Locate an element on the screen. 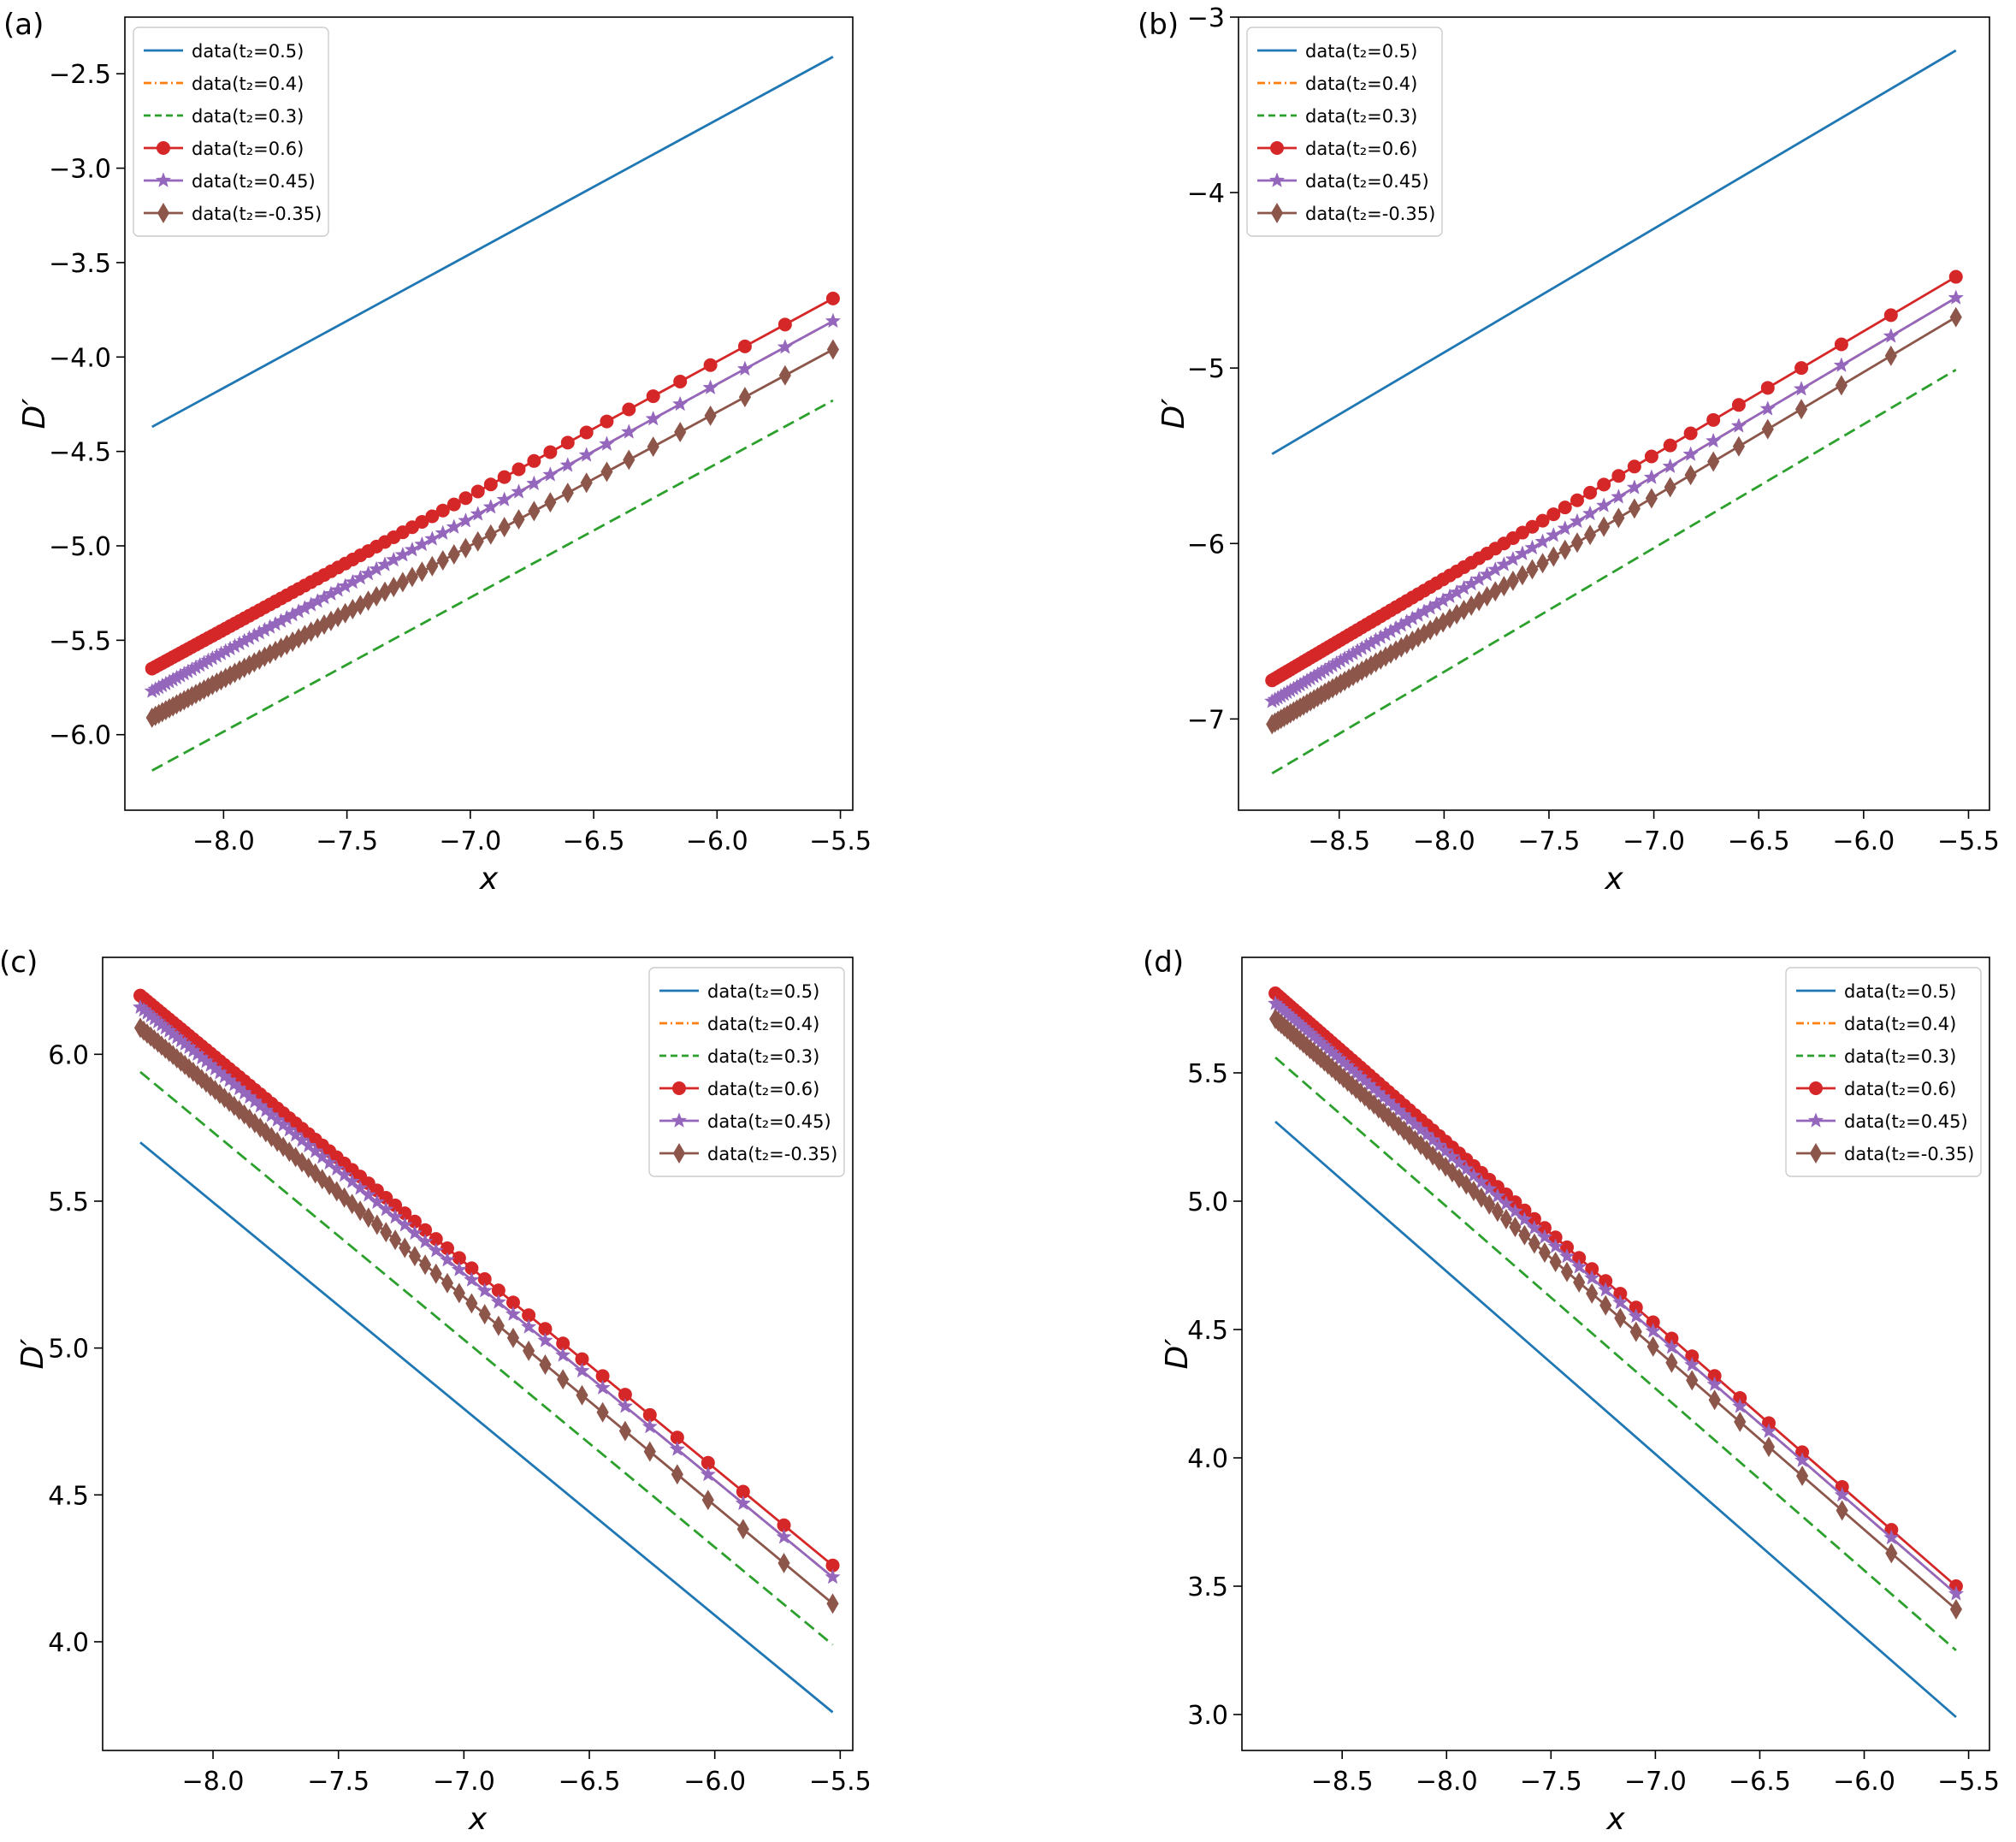 The image size is (2016, 1842). x-tick-label: −6.0 is located at coordinates (1864, 1782).